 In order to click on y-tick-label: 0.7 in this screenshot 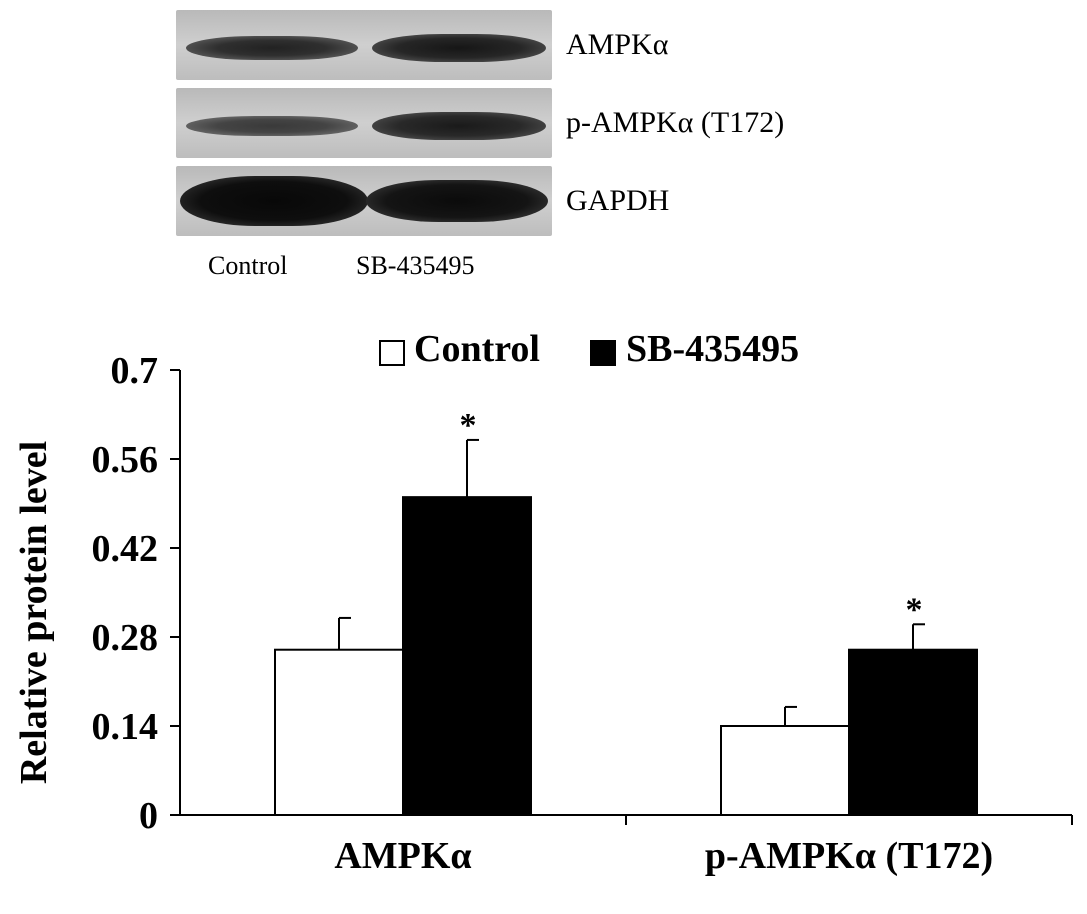, I will do `click(135, 371)`.